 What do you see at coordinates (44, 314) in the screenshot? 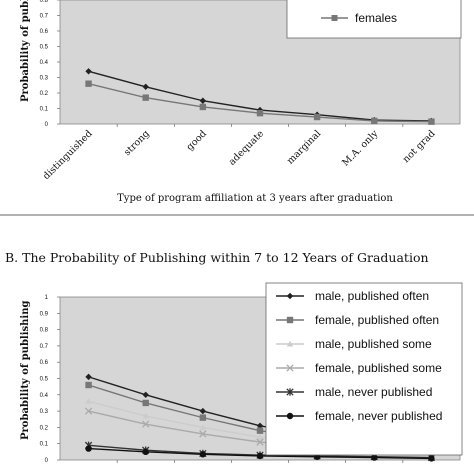
I see `y-tick-label: 0.9` at bounding box center [44, 314].